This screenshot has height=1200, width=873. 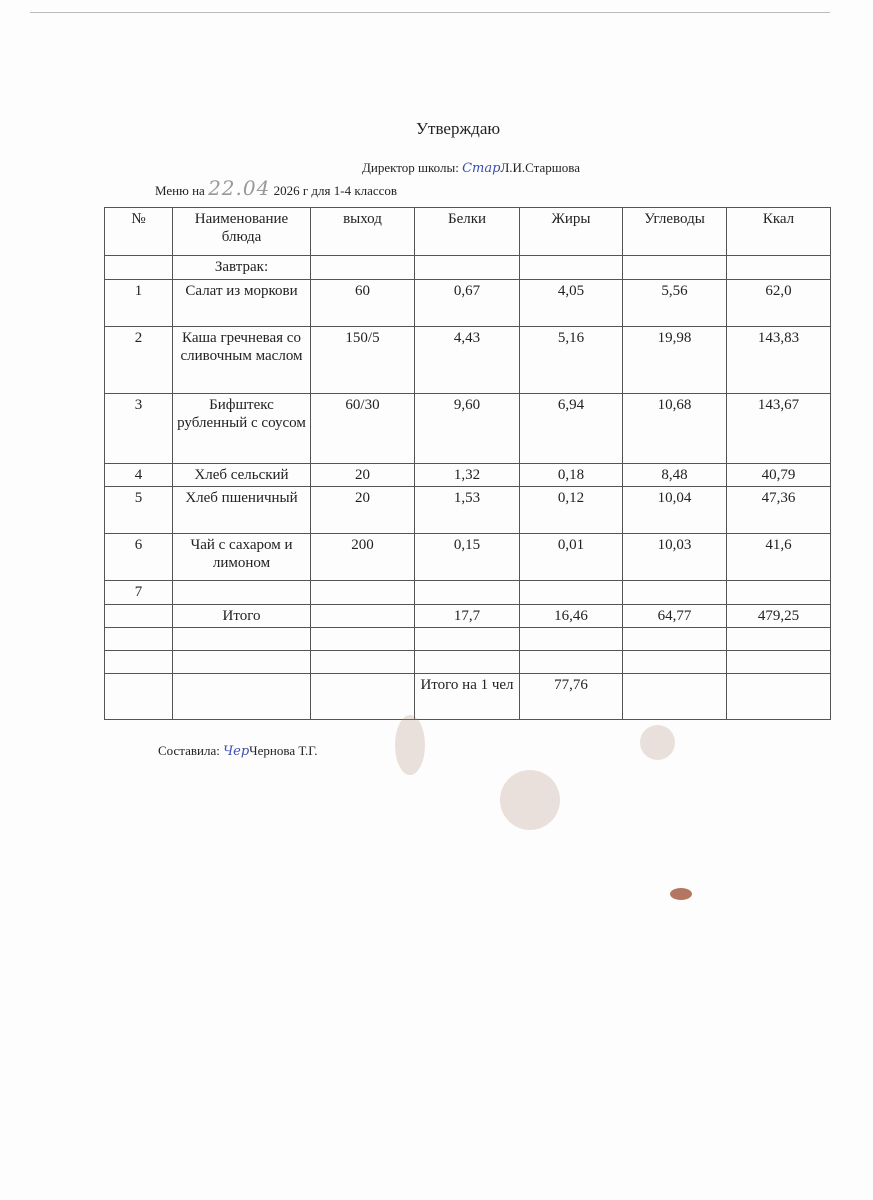 I want to click on menu-title: Меню на 22.04 2026 г для 1-4 классов, so click(x=276, y=188).